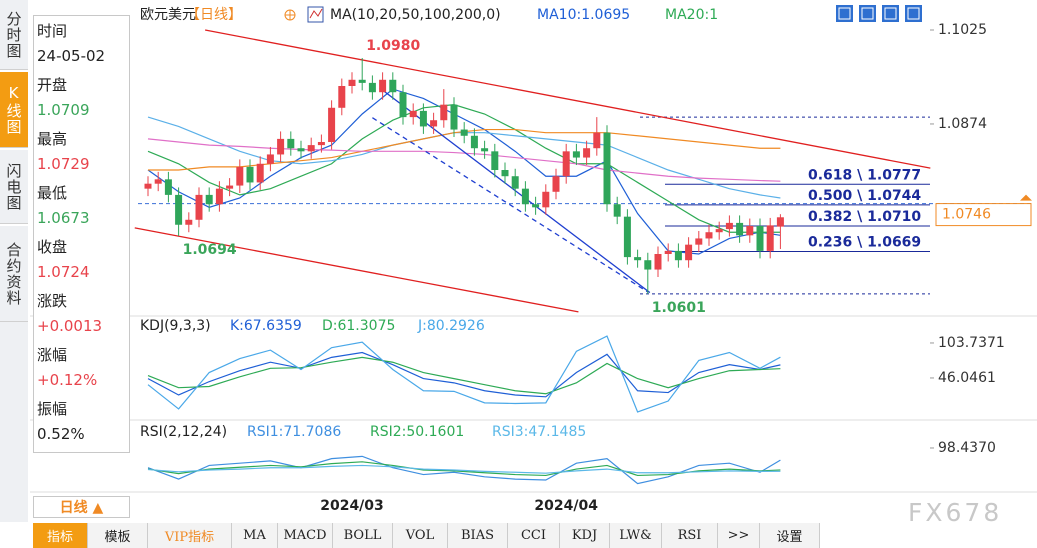 The width and height of the screenshot is (1037, 548). What do you see at coordinates (534, 535) in the screenshot?
I see `toolbar-tab: CCI` at bounding box center [534, 535].